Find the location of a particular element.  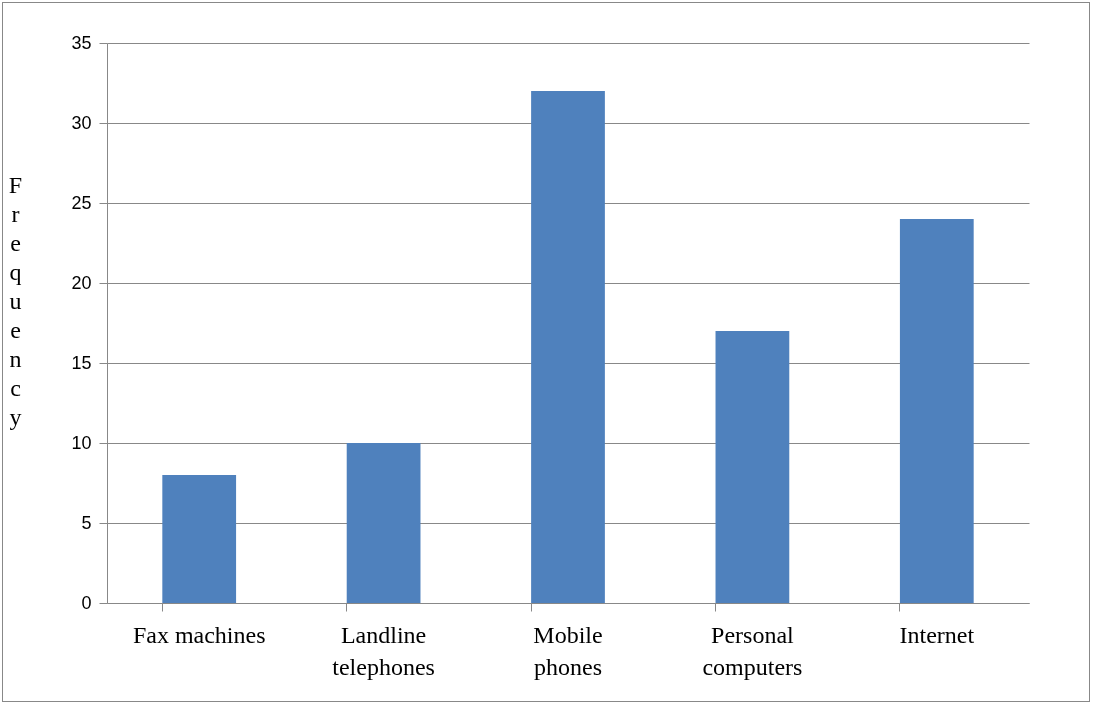

y-tick-label: 10 is located at coordinates (81, 442).